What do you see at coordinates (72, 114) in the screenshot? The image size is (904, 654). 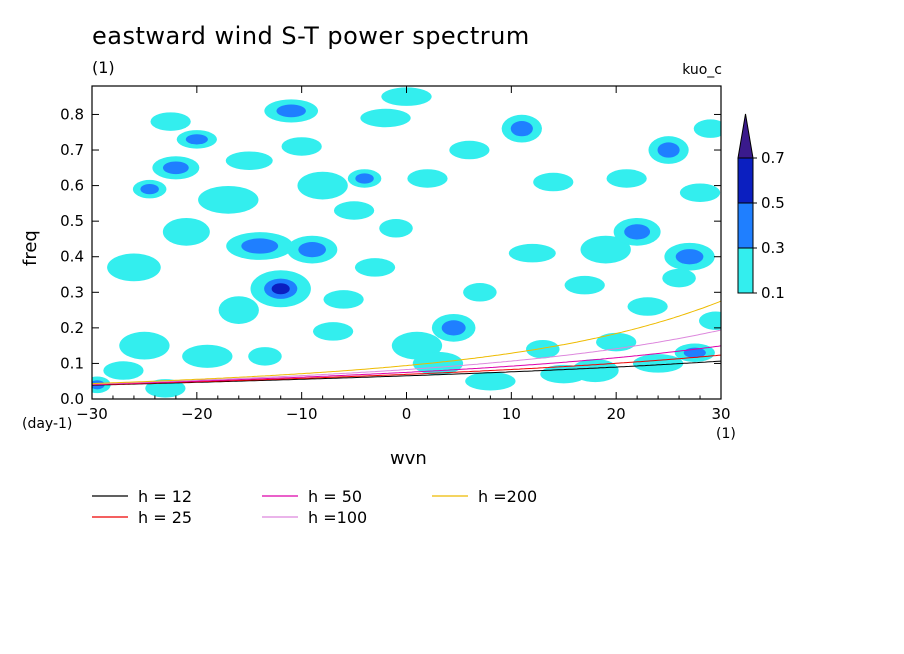 I see `y-tick-label: 0.8` at bounding box center [72, 114].